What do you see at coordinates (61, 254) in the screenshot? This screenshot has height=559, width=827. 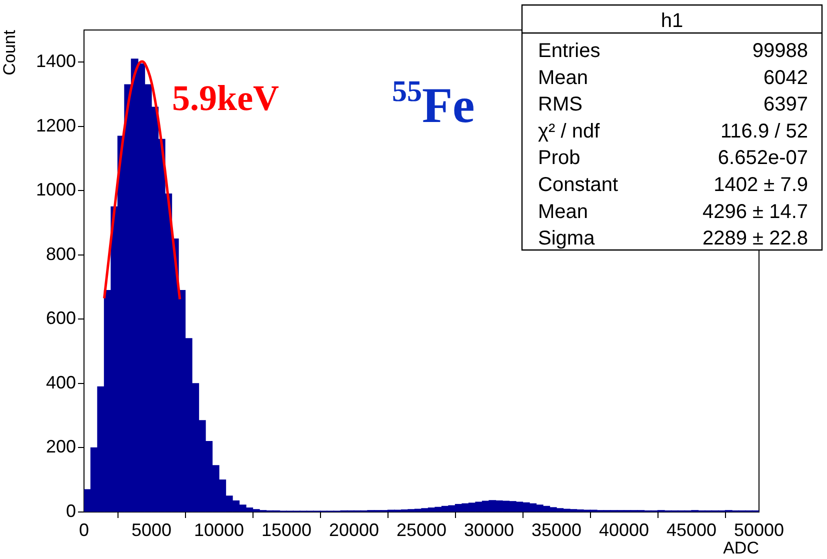 I see `y-tick-label: 800` at bounding box center [61, 254].